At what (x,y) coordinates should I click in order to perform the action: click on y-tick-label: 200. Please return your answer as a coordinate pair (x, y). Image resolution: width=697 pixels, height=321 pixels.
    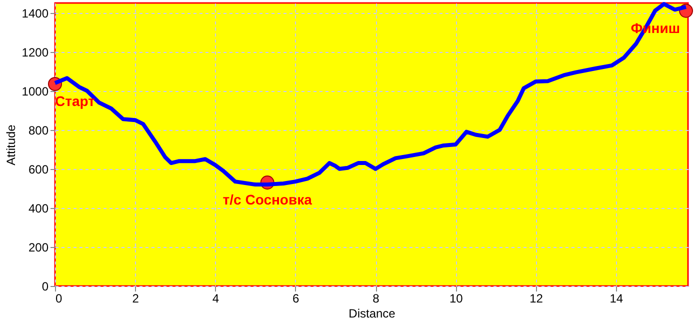
    Looking at the image, I should click on (38, 247).